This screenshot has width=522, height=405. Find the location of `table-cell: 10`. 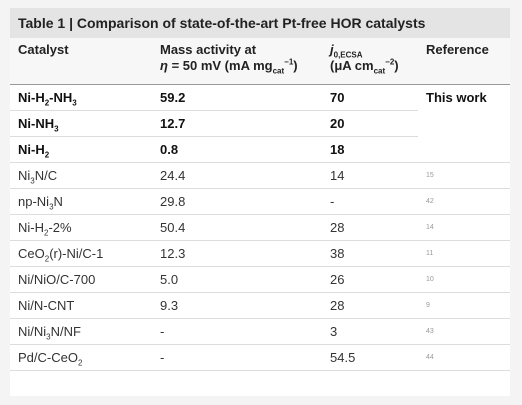

table-cell: 10 is located at coordinates (464, 279).